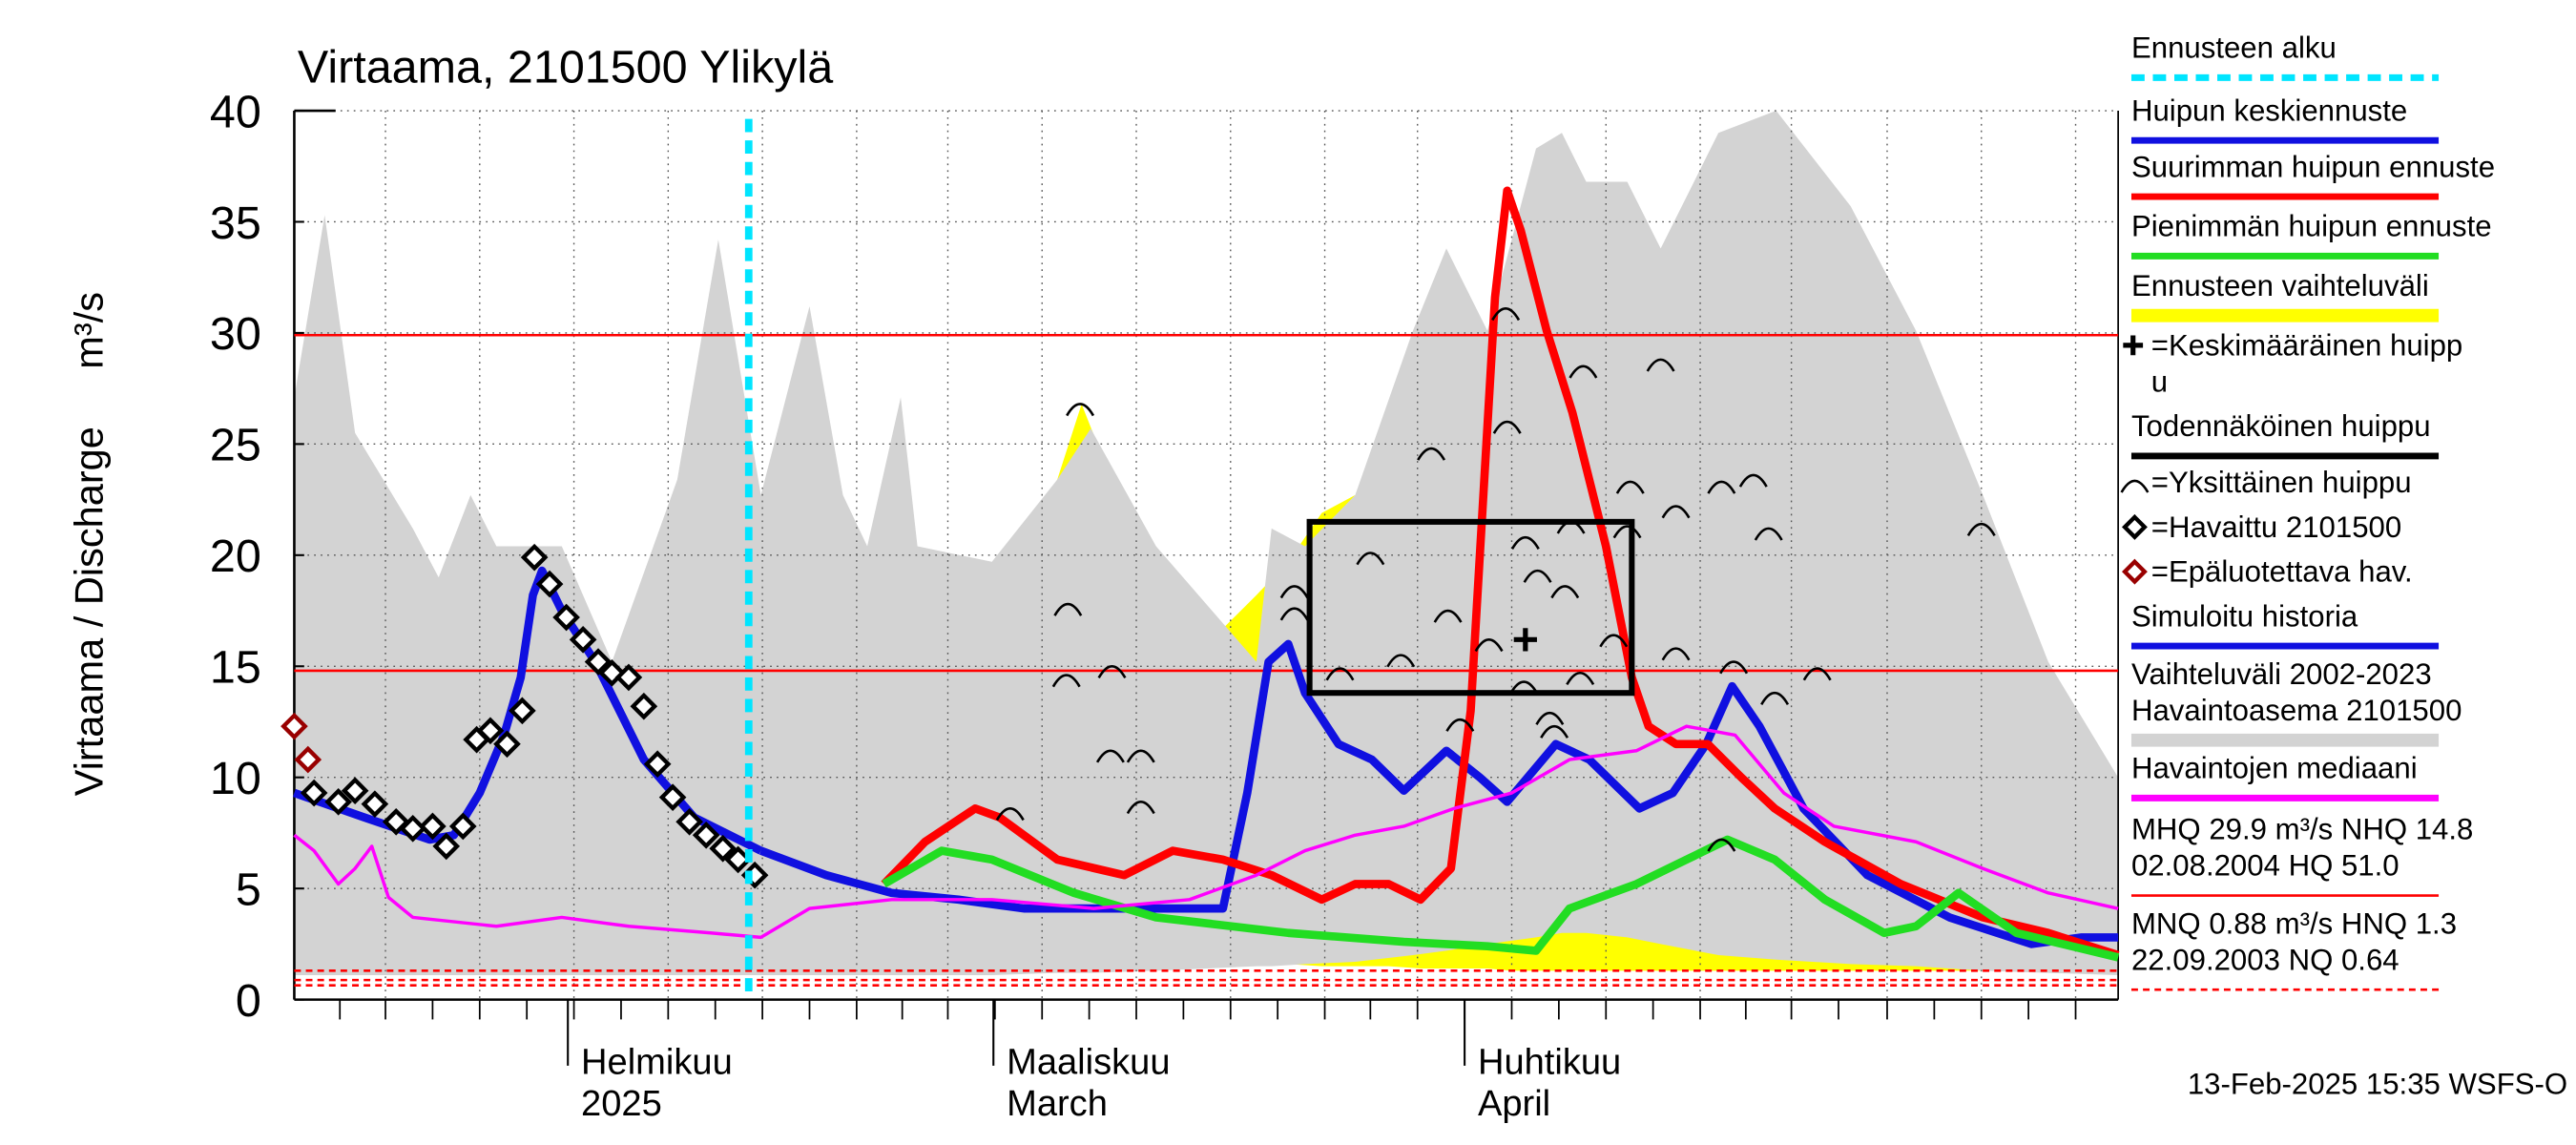  What do you see at coordinates (2282, 572) in the screenshot?
I see `legend-label: =Epäluotettava hav.` at bounding box center [2282, 572].